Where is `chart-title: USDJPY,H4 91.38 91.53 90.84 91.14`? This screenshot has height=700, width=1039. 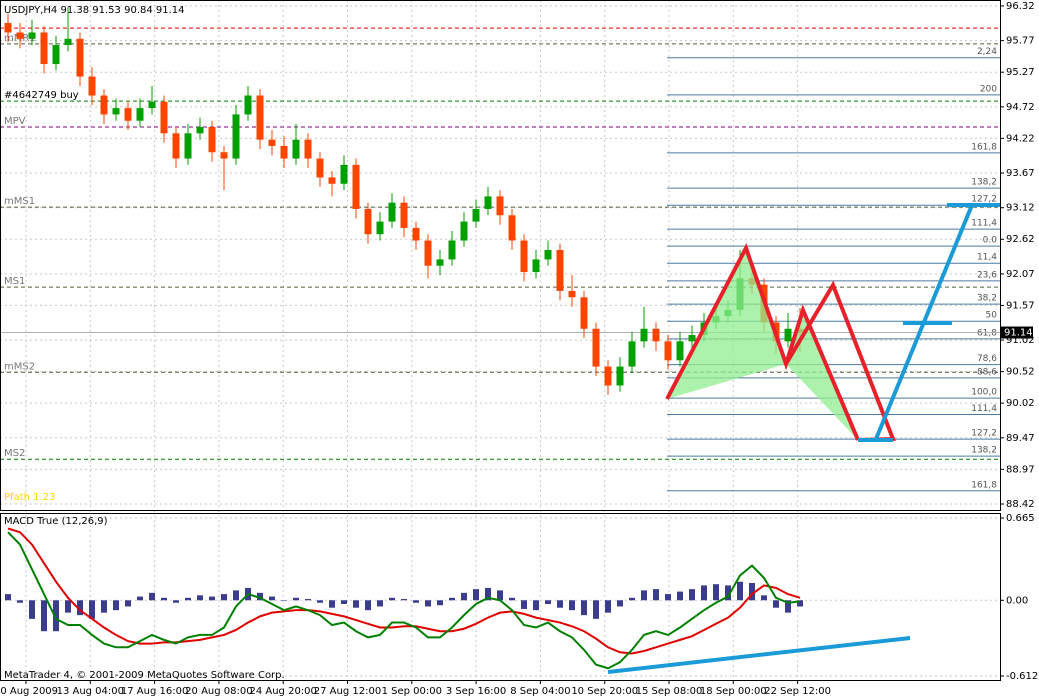 chart-title: USDJPY,H4 91.38 91.53 90.84 91.14 is located at coordinates (94, 10).